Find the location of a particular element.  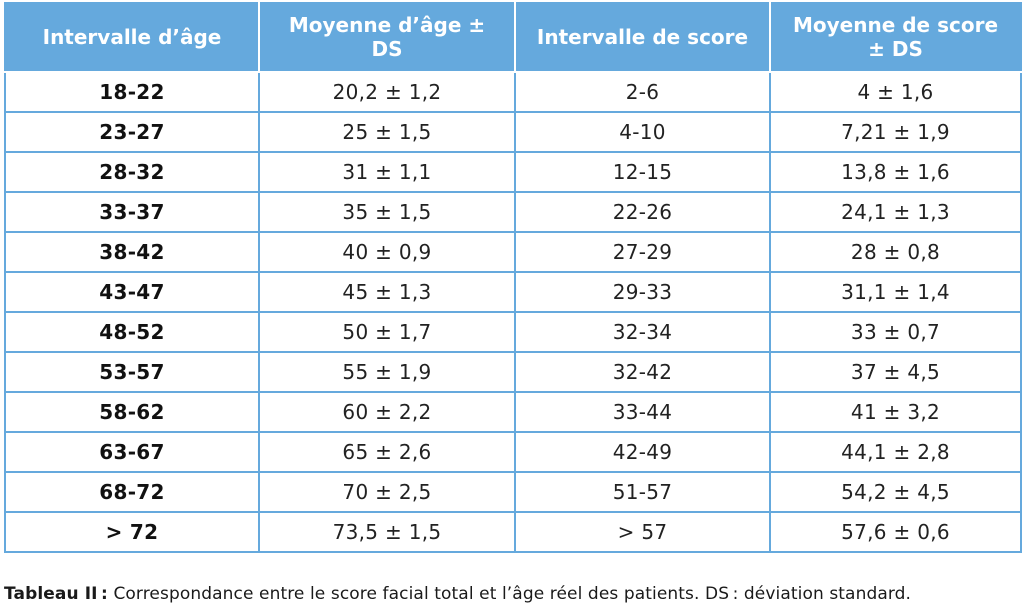

table-row: 58-62 60 ± 2,2 33-44 41 ± 3,2 is located at coordinates (513, 412).